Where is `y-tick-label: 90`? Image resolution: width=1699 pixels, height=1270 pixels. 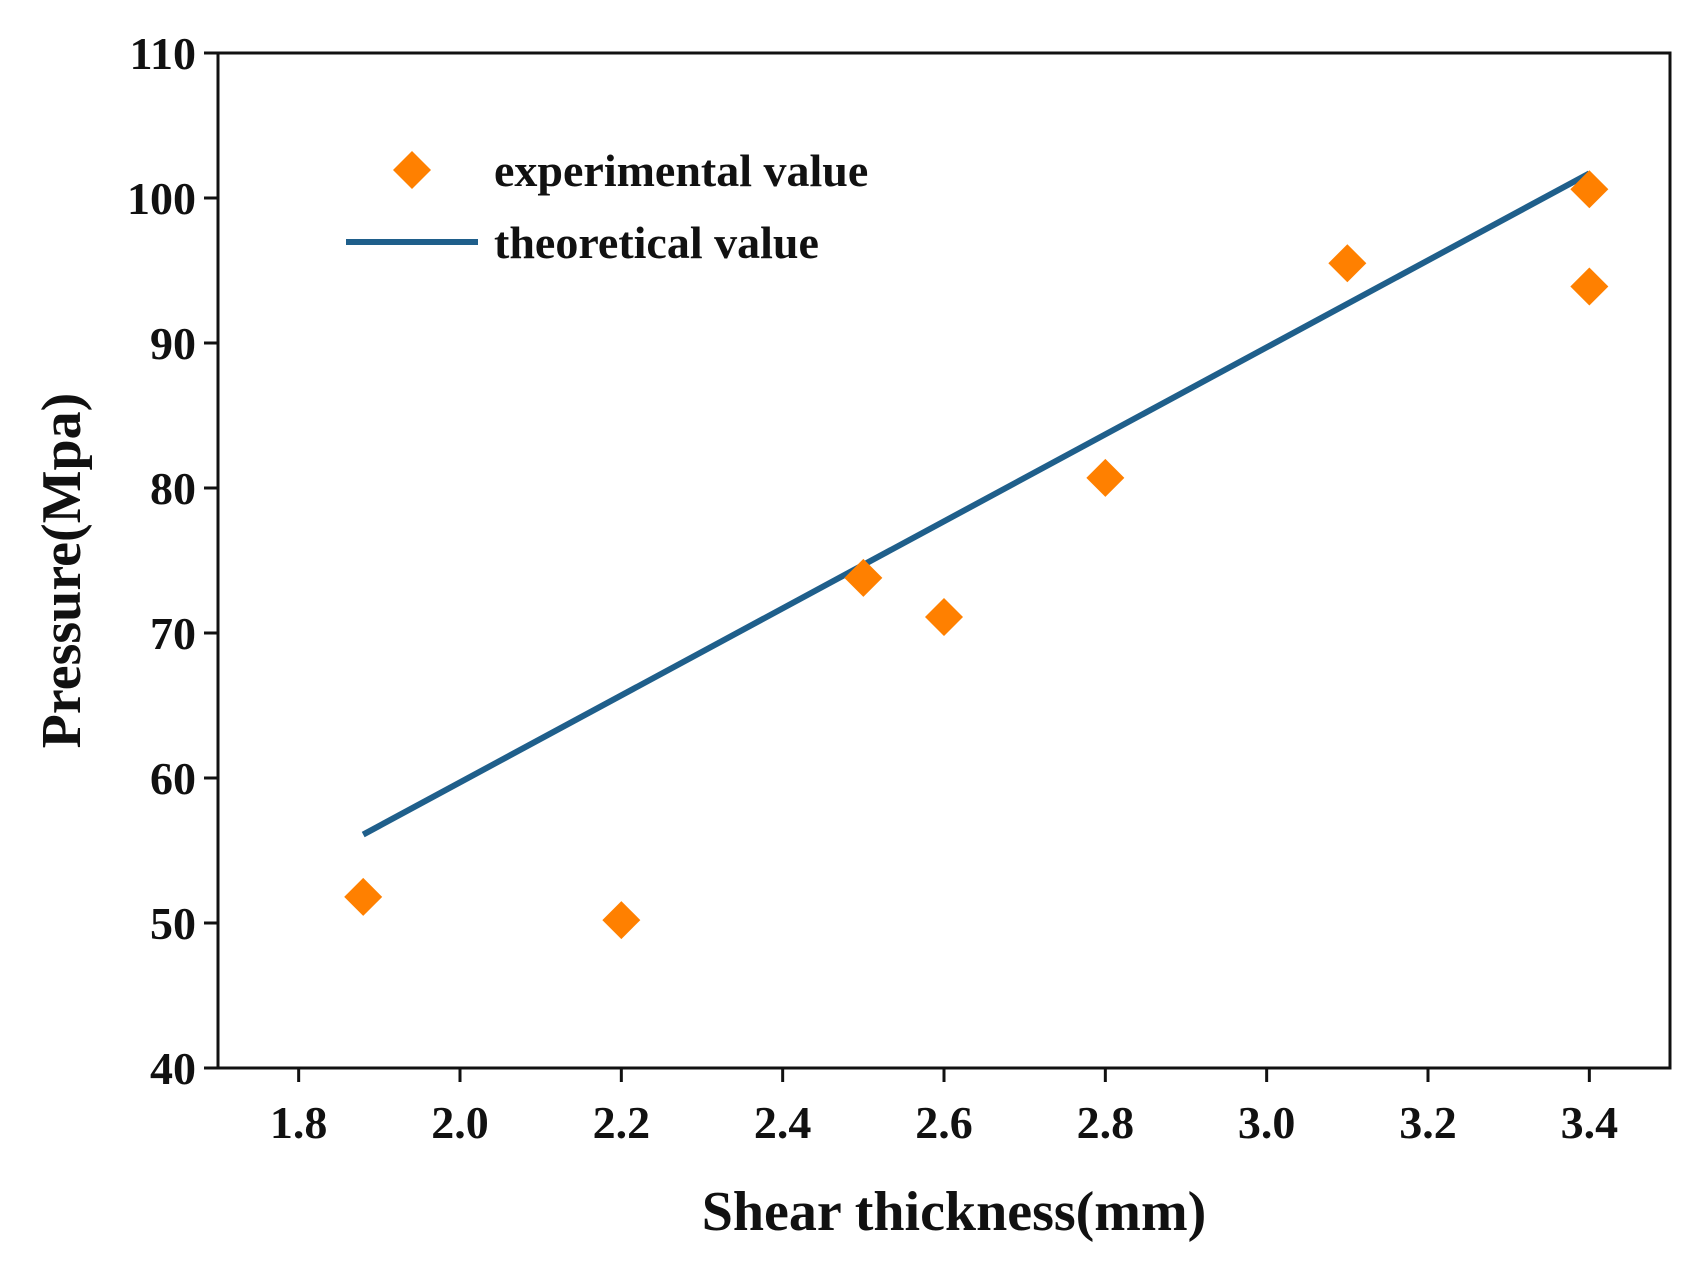 y-tick-label: 90 is located at coordinates (173, 343).